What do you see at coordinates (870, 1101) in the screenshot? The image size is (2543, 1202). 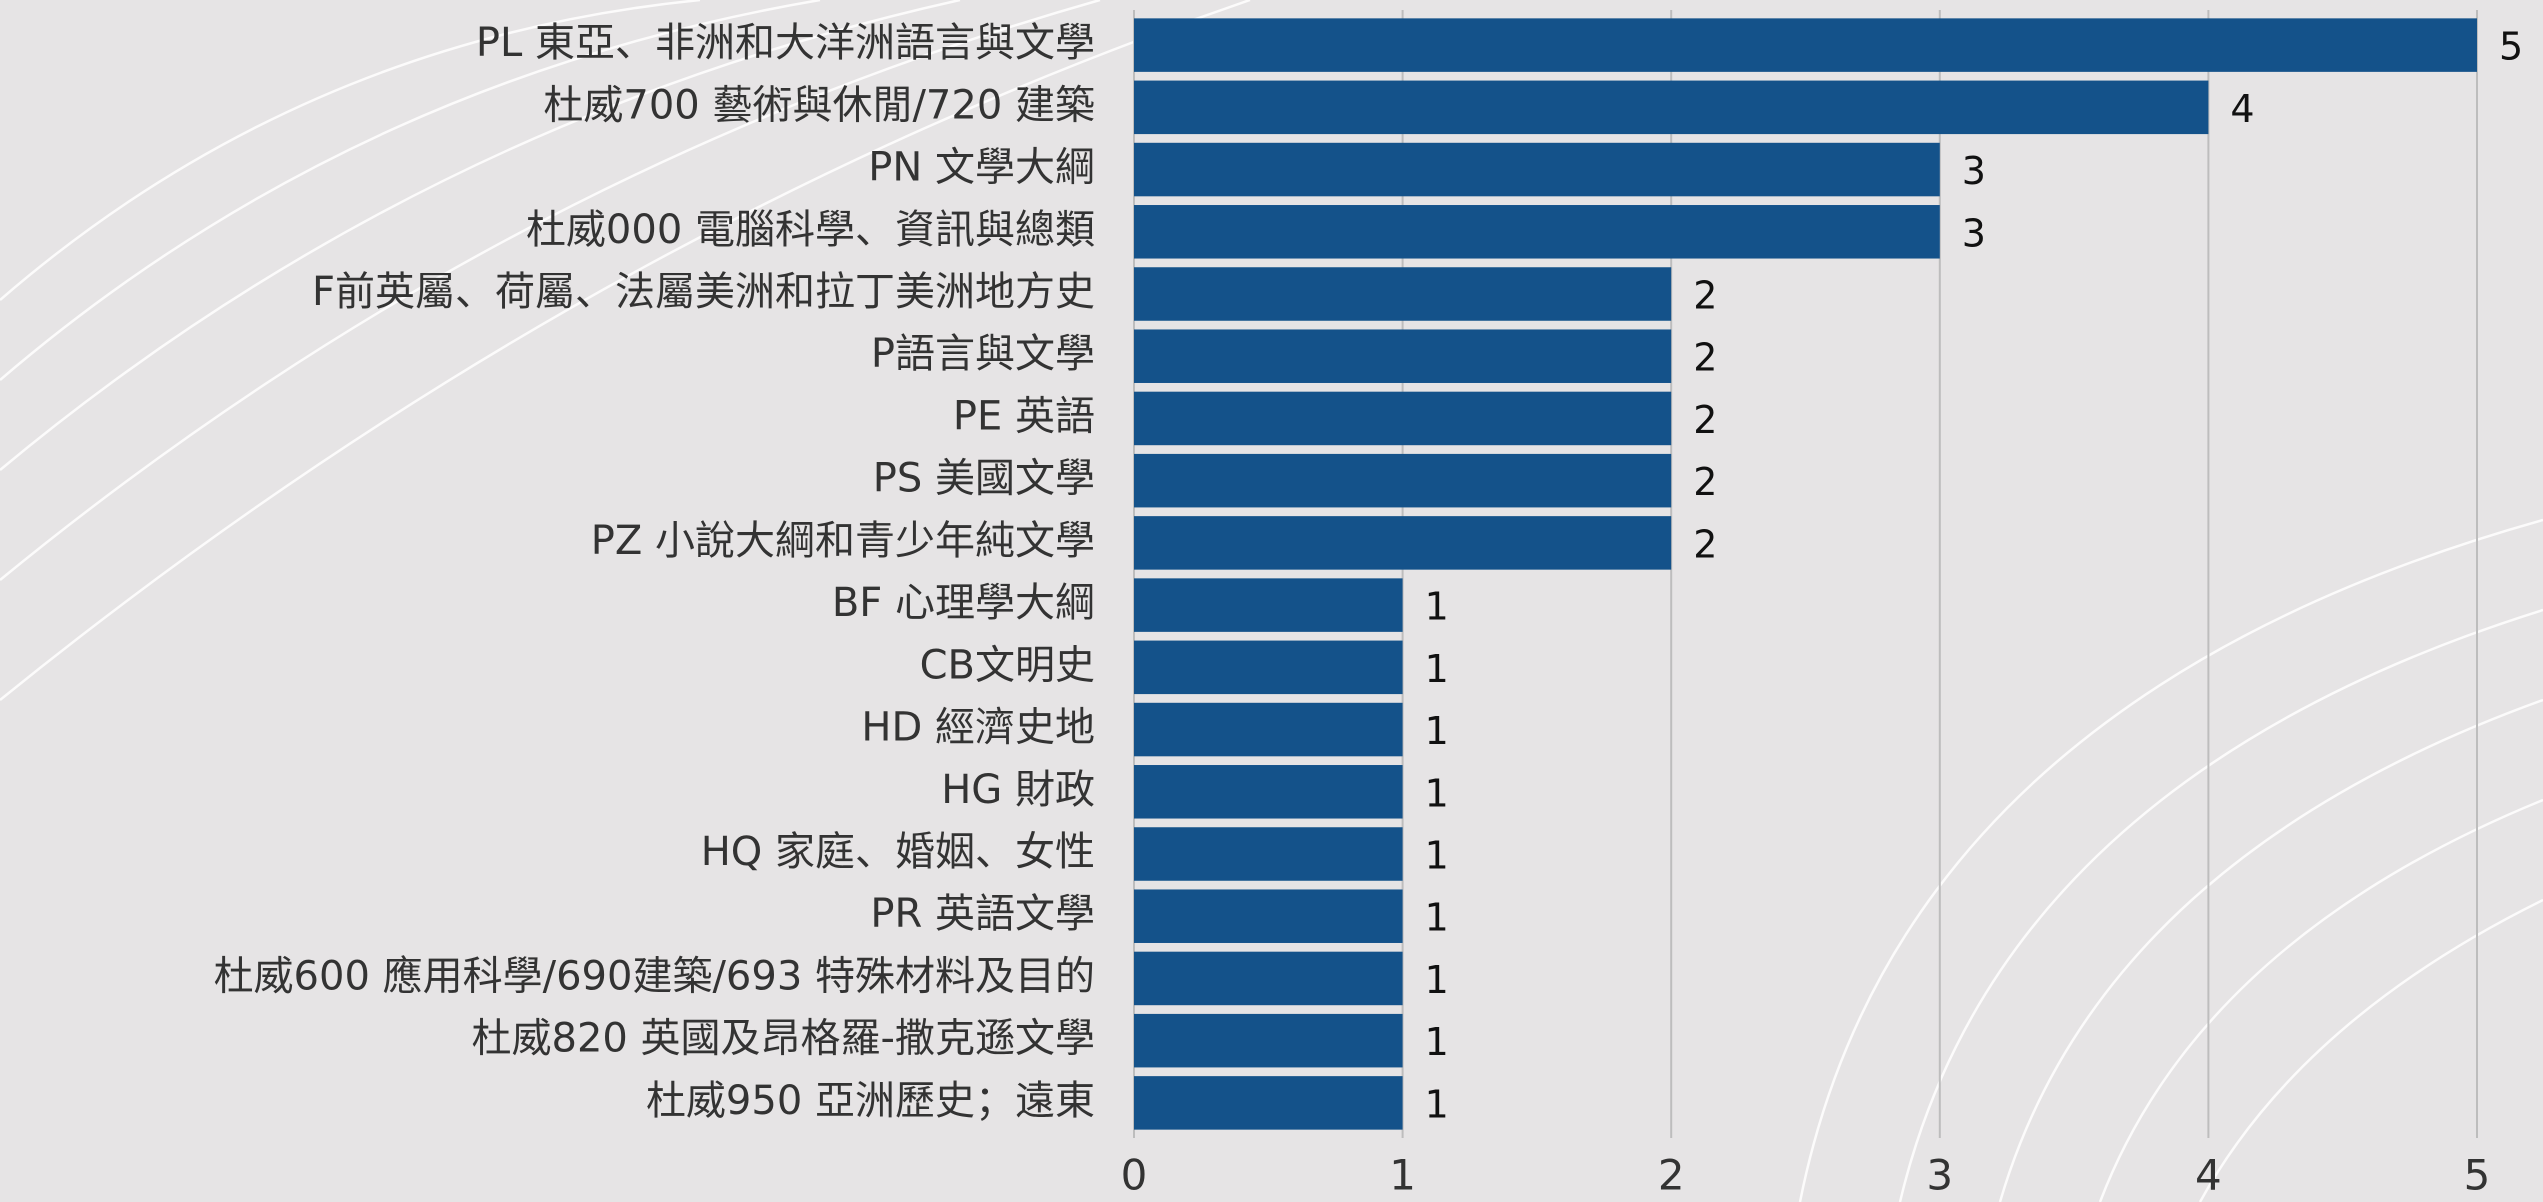 I see `y-tick-label: 杜威950 亞洲歷史；遠東` at bounding box center [870, 1101].